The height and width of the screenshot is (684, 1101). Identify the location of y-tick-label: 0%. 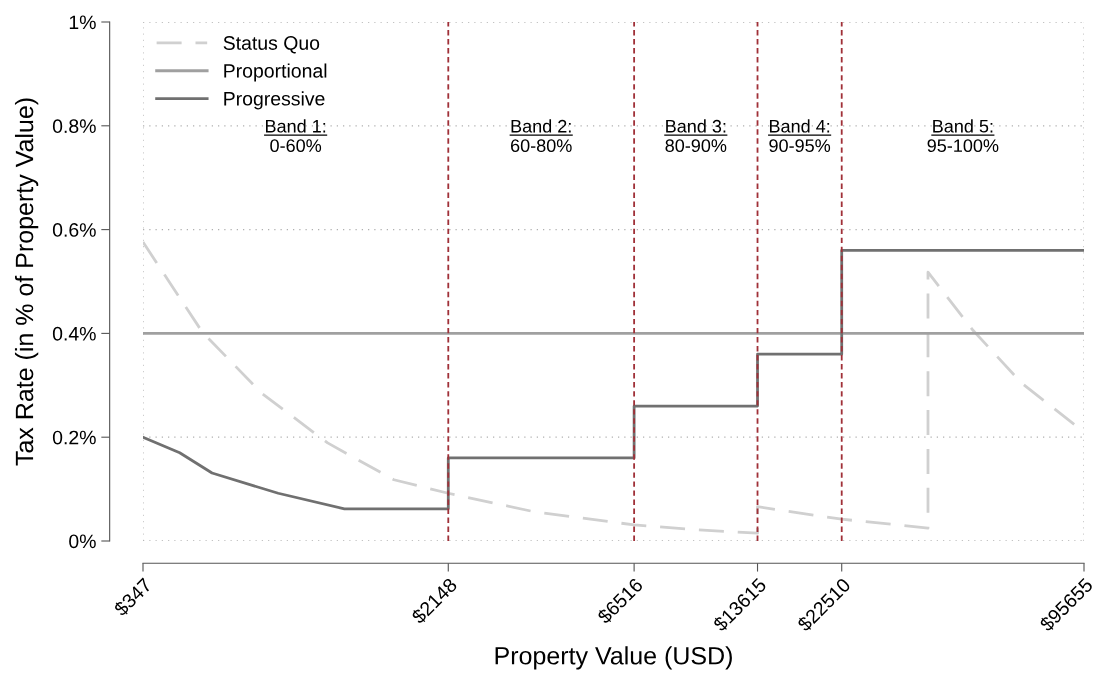
(82, 541).